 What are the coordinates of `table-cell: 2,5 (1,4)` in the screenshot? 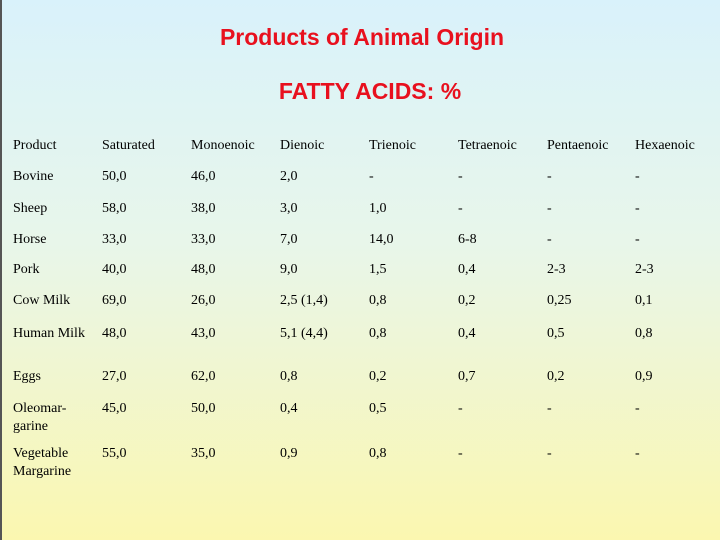 It's located at (304, 300).